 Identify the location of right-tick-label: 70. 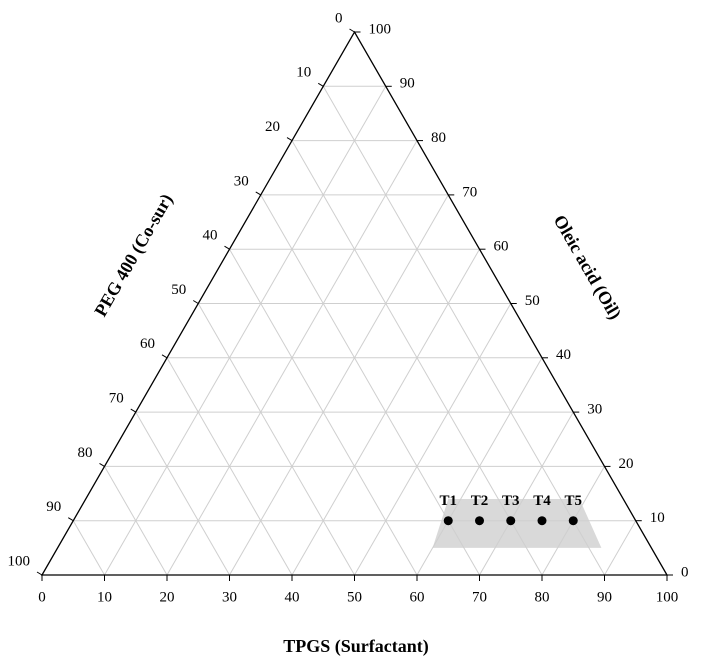
(469, 192).